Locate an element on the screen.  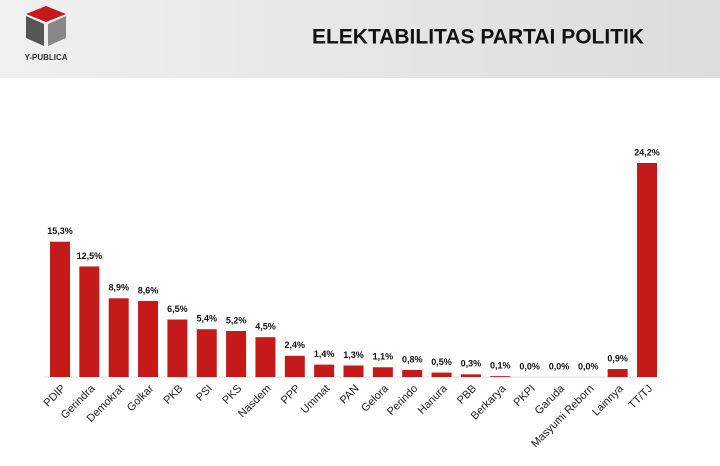
x-tick-label: PDIP is located at coordinates (55, 396).